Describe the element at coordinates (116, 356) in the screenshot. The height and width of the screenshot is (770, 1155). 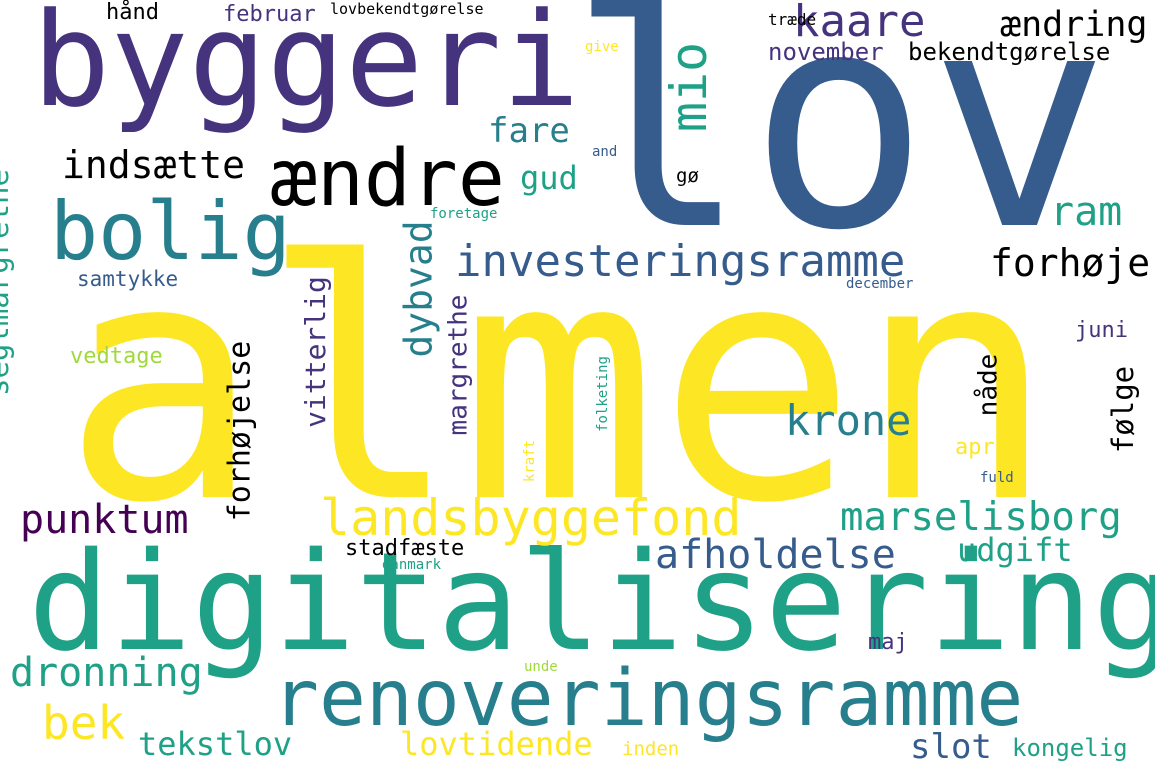
I see `word-vedtage: vedtage` at that location.